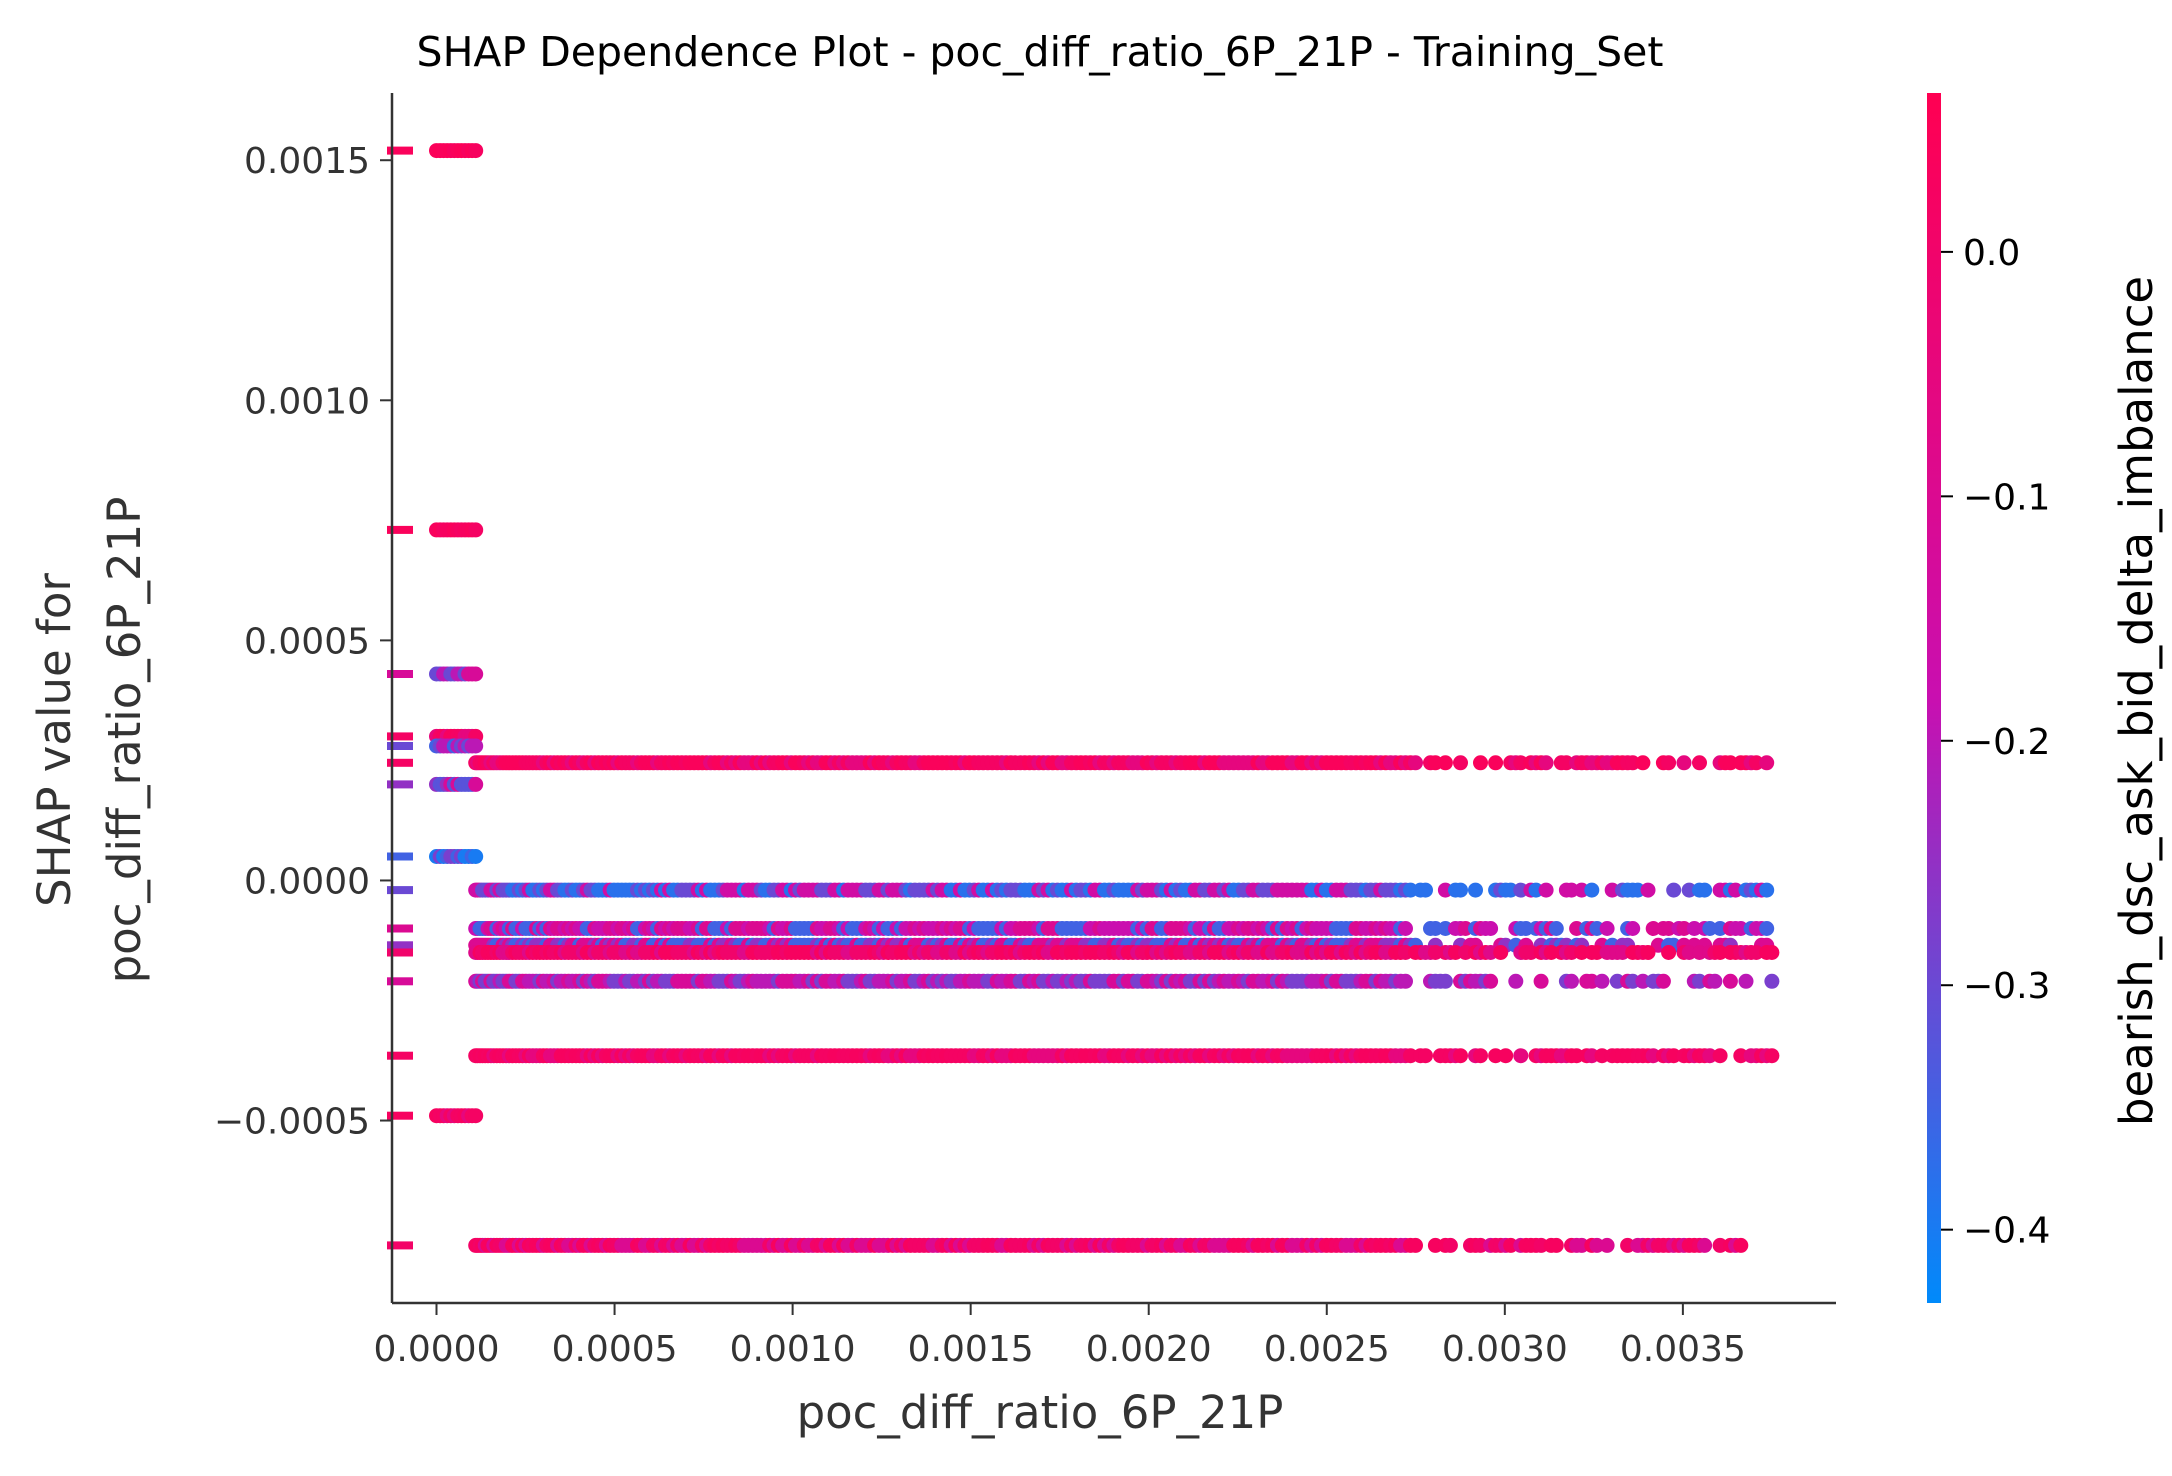  What do you see at coordinates (1934, 698) in the screenshot?
I see `colorbar-gradient` at bounding box center [1934, 698].